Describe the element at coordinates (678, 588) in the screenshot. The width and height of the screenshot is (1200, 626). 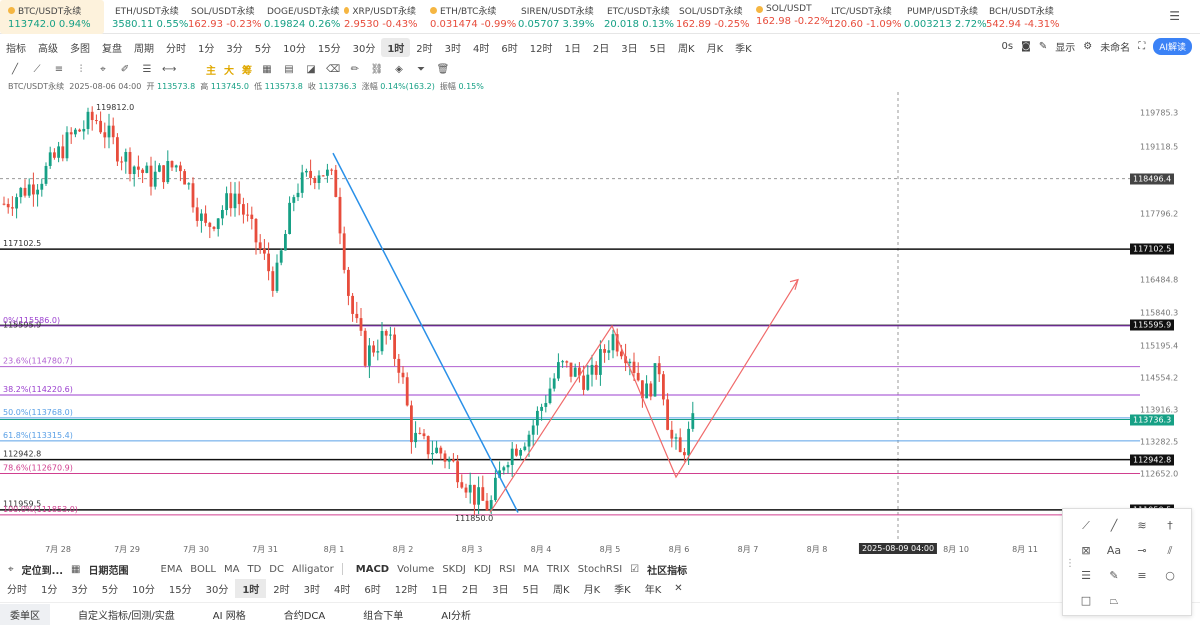
I see `close-icon: ✕` at that location.